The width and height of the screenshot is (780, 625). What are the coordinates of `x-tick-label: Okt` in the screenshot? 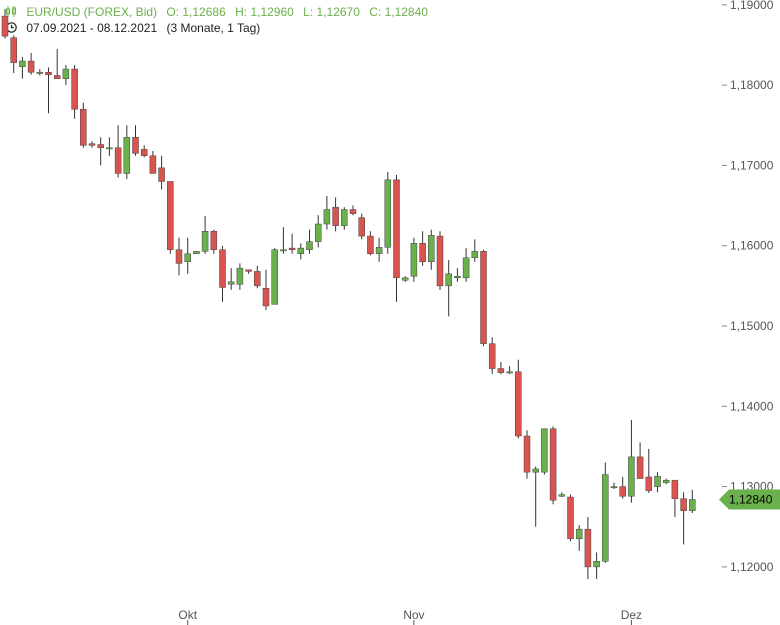 It's located at (187, 615).